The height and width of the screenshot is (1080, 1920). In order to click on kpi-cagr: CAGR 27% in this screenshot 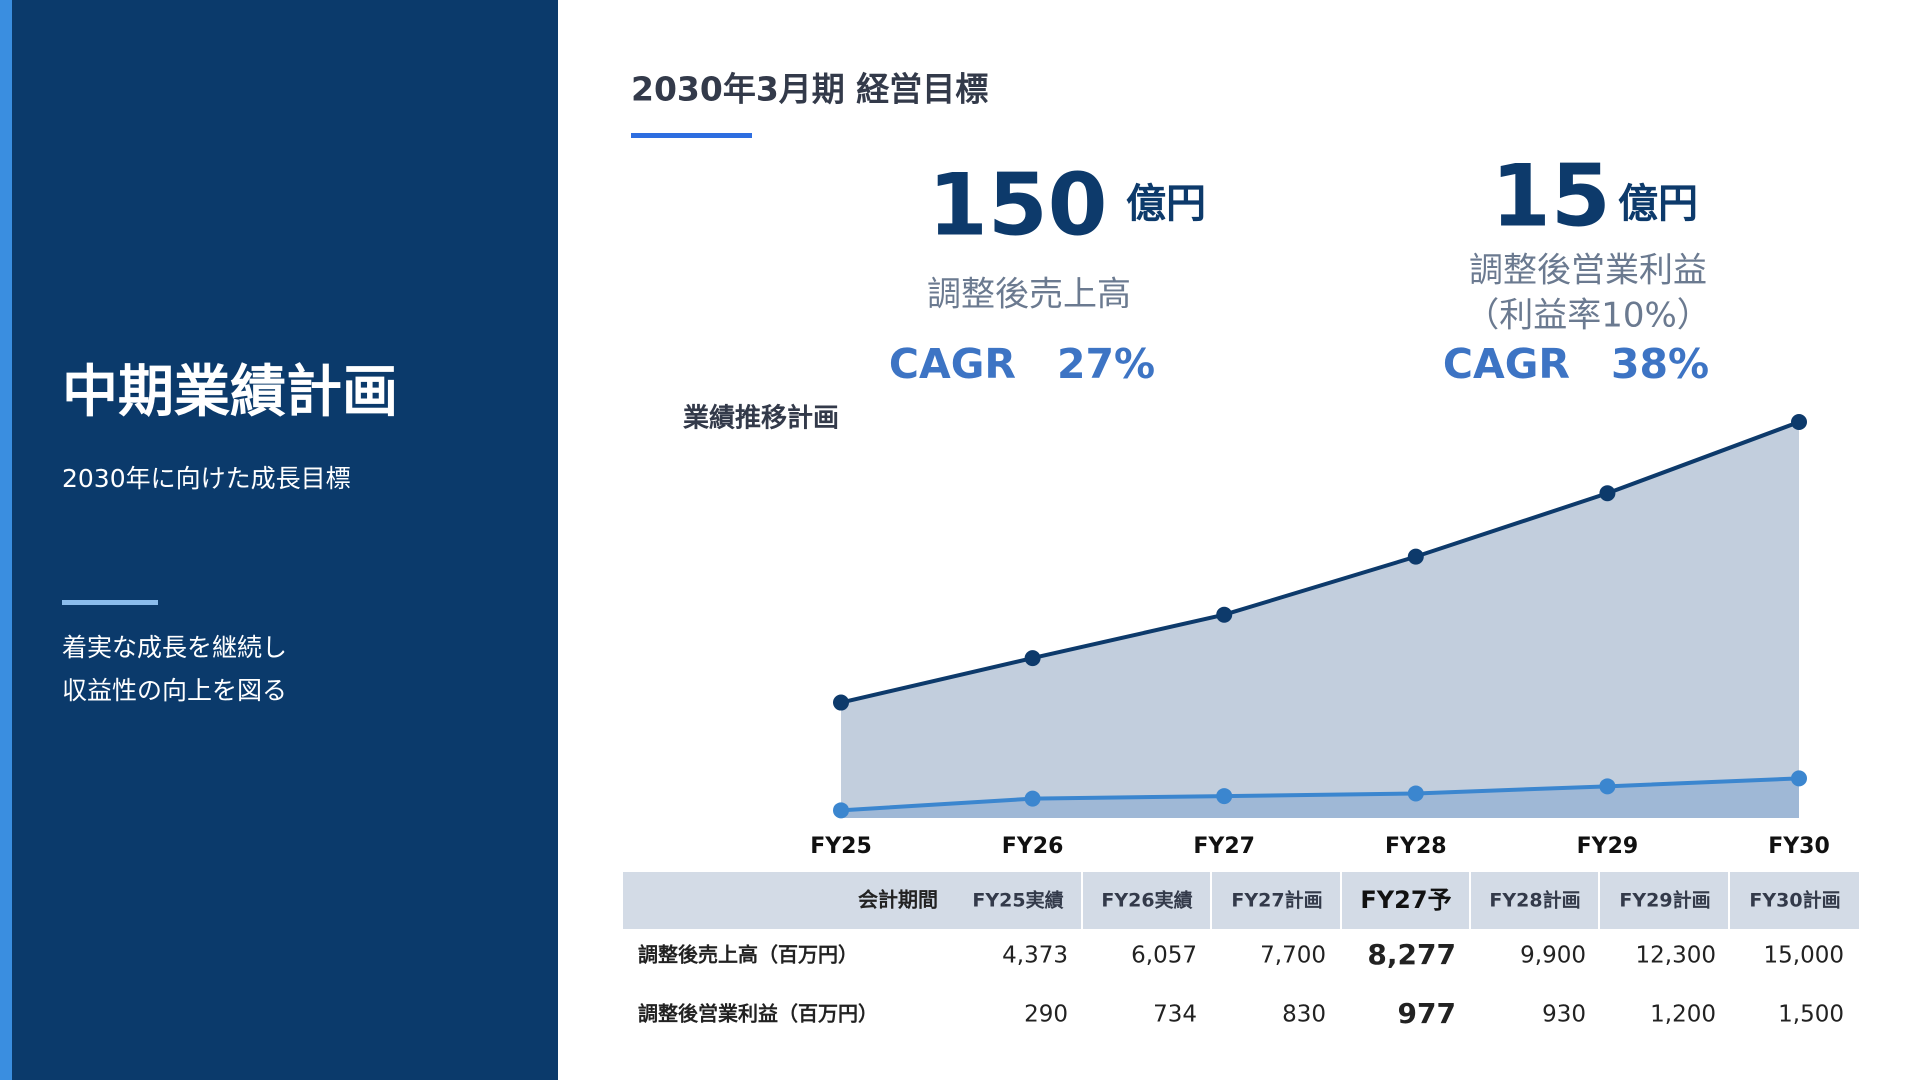, I will do `click(1022, 364)`.